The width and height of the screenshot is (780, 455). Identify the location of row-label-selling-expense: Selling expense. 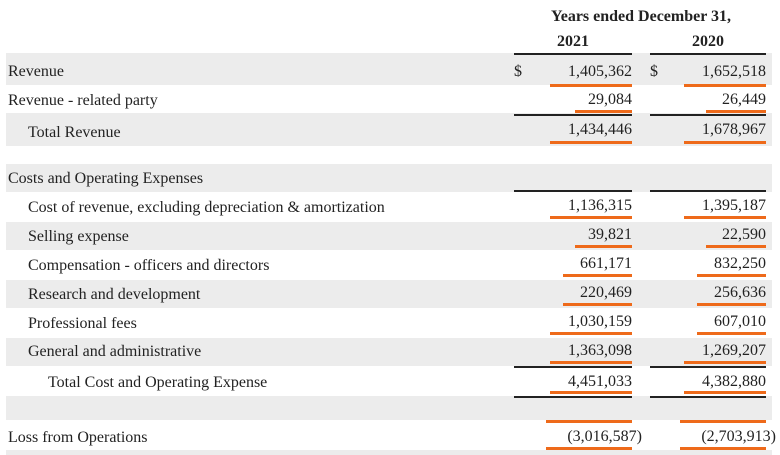
(78, 236).